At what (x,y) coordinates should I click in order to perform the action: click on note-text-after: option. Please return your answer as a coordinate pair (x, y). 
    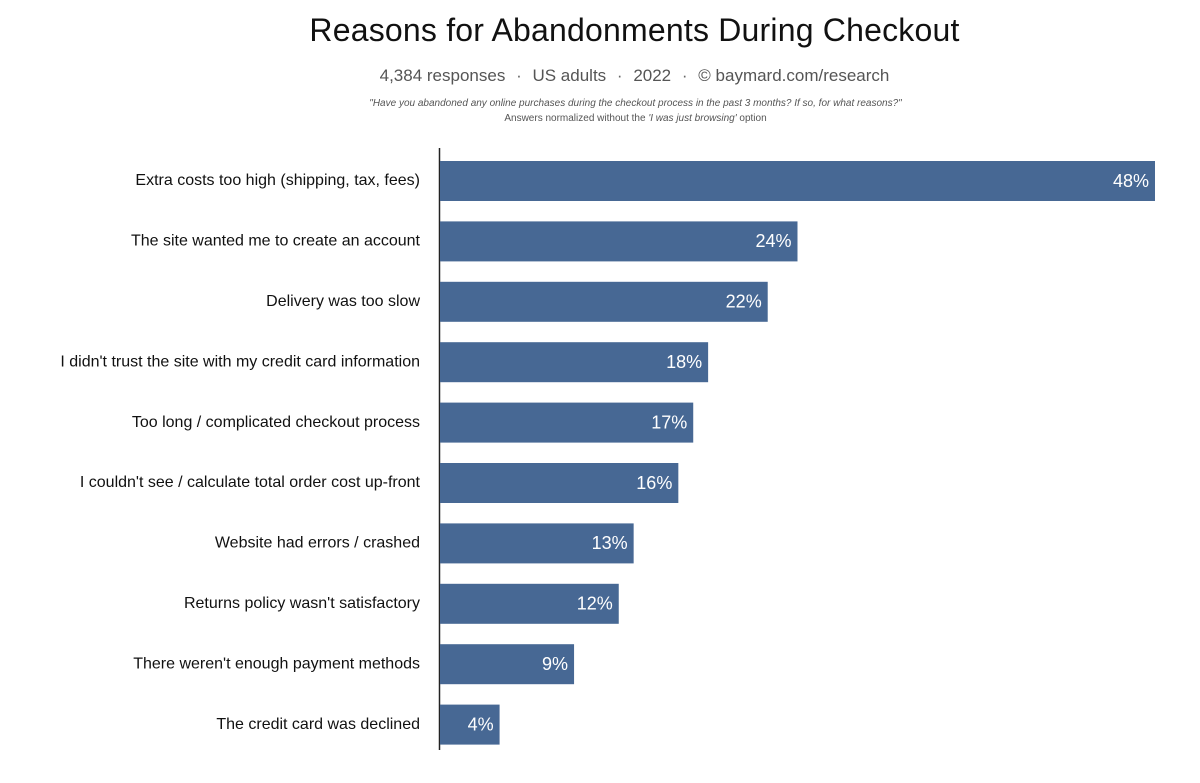
    Looking at the image, I should click on (751, 118).